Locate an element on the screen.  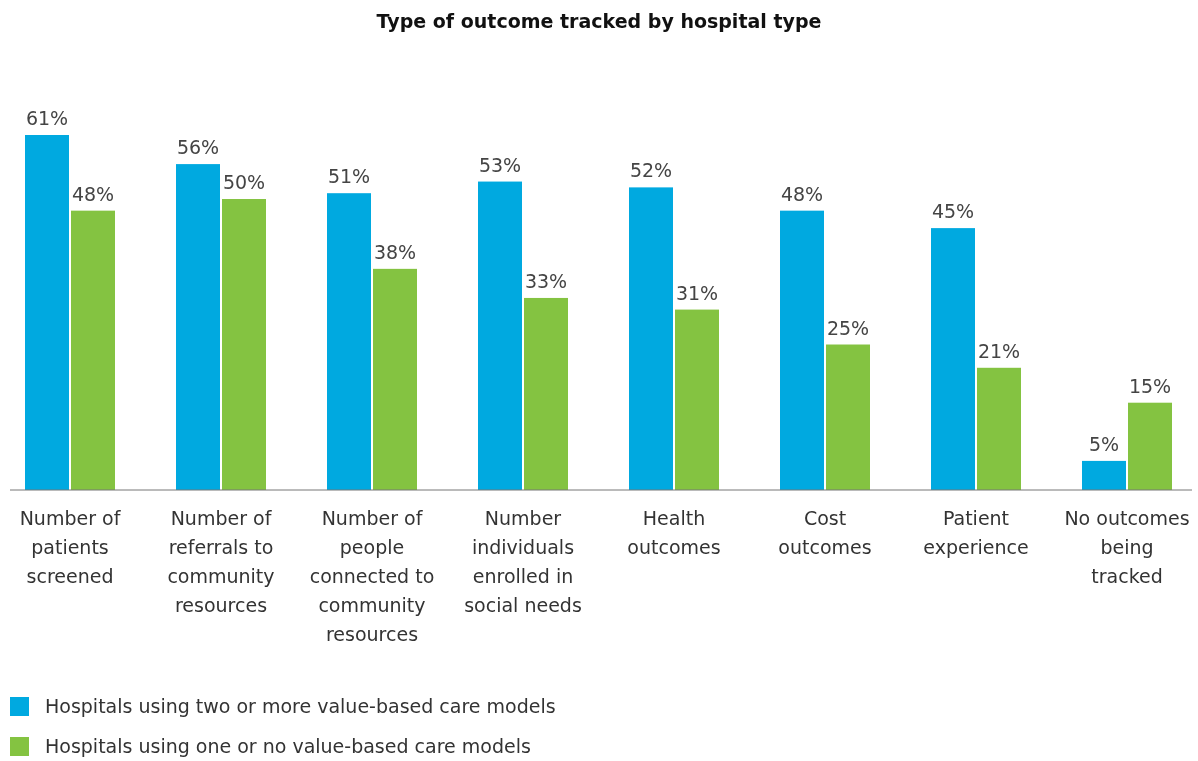
x-tick-label: Number of people connected to community resources is located at coordinates (372, 576).